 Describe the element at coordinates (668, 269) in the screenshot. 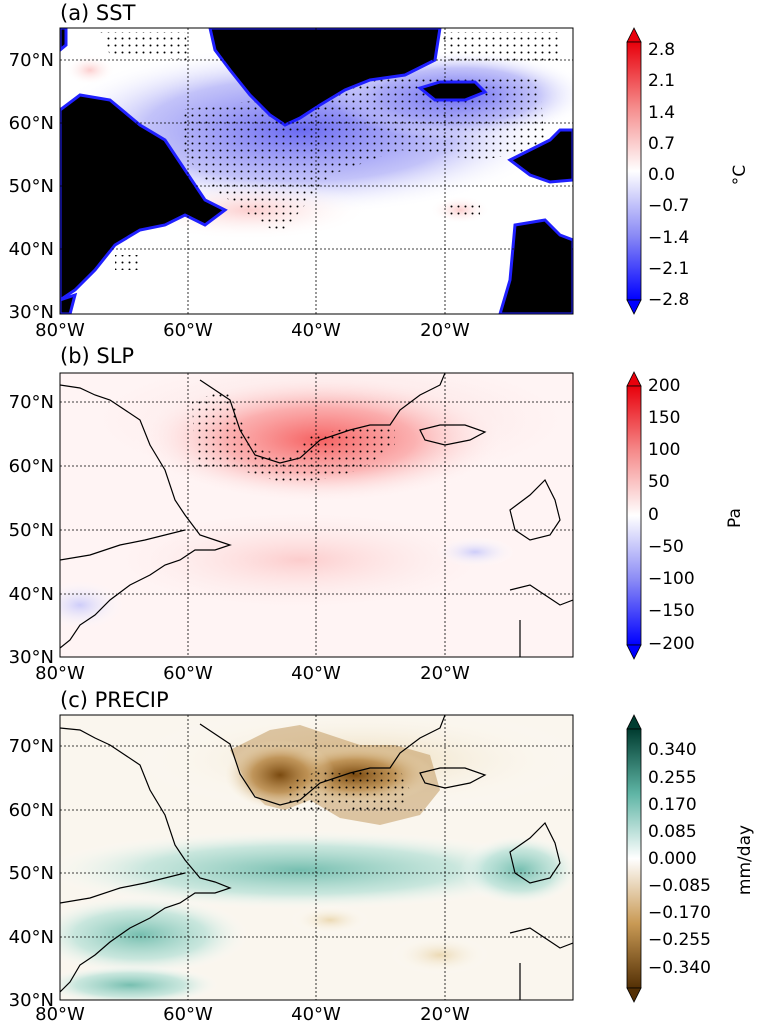

I see `colorbar-tick: −2.1` at that location.